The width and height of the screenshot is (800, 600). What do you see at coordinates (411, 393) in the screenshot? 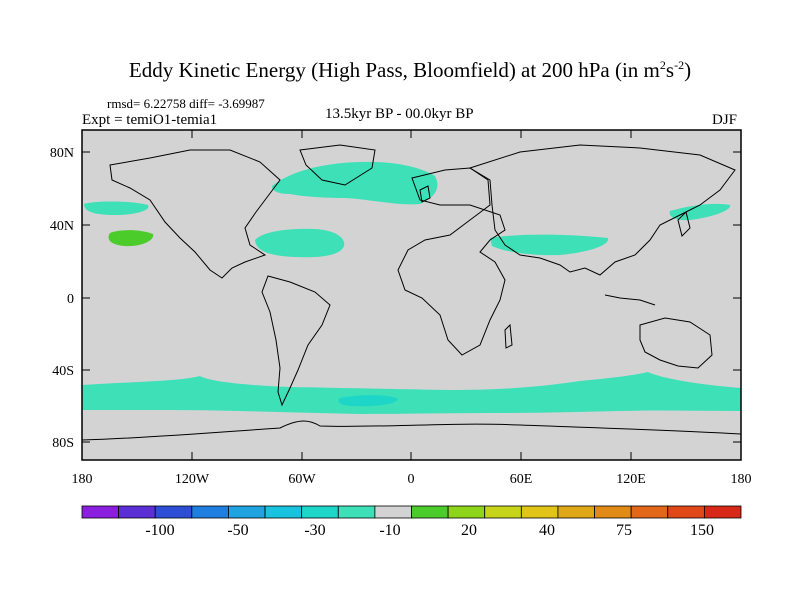
I see `anomaly-southern-ocean` at bounding box center [411, 393].